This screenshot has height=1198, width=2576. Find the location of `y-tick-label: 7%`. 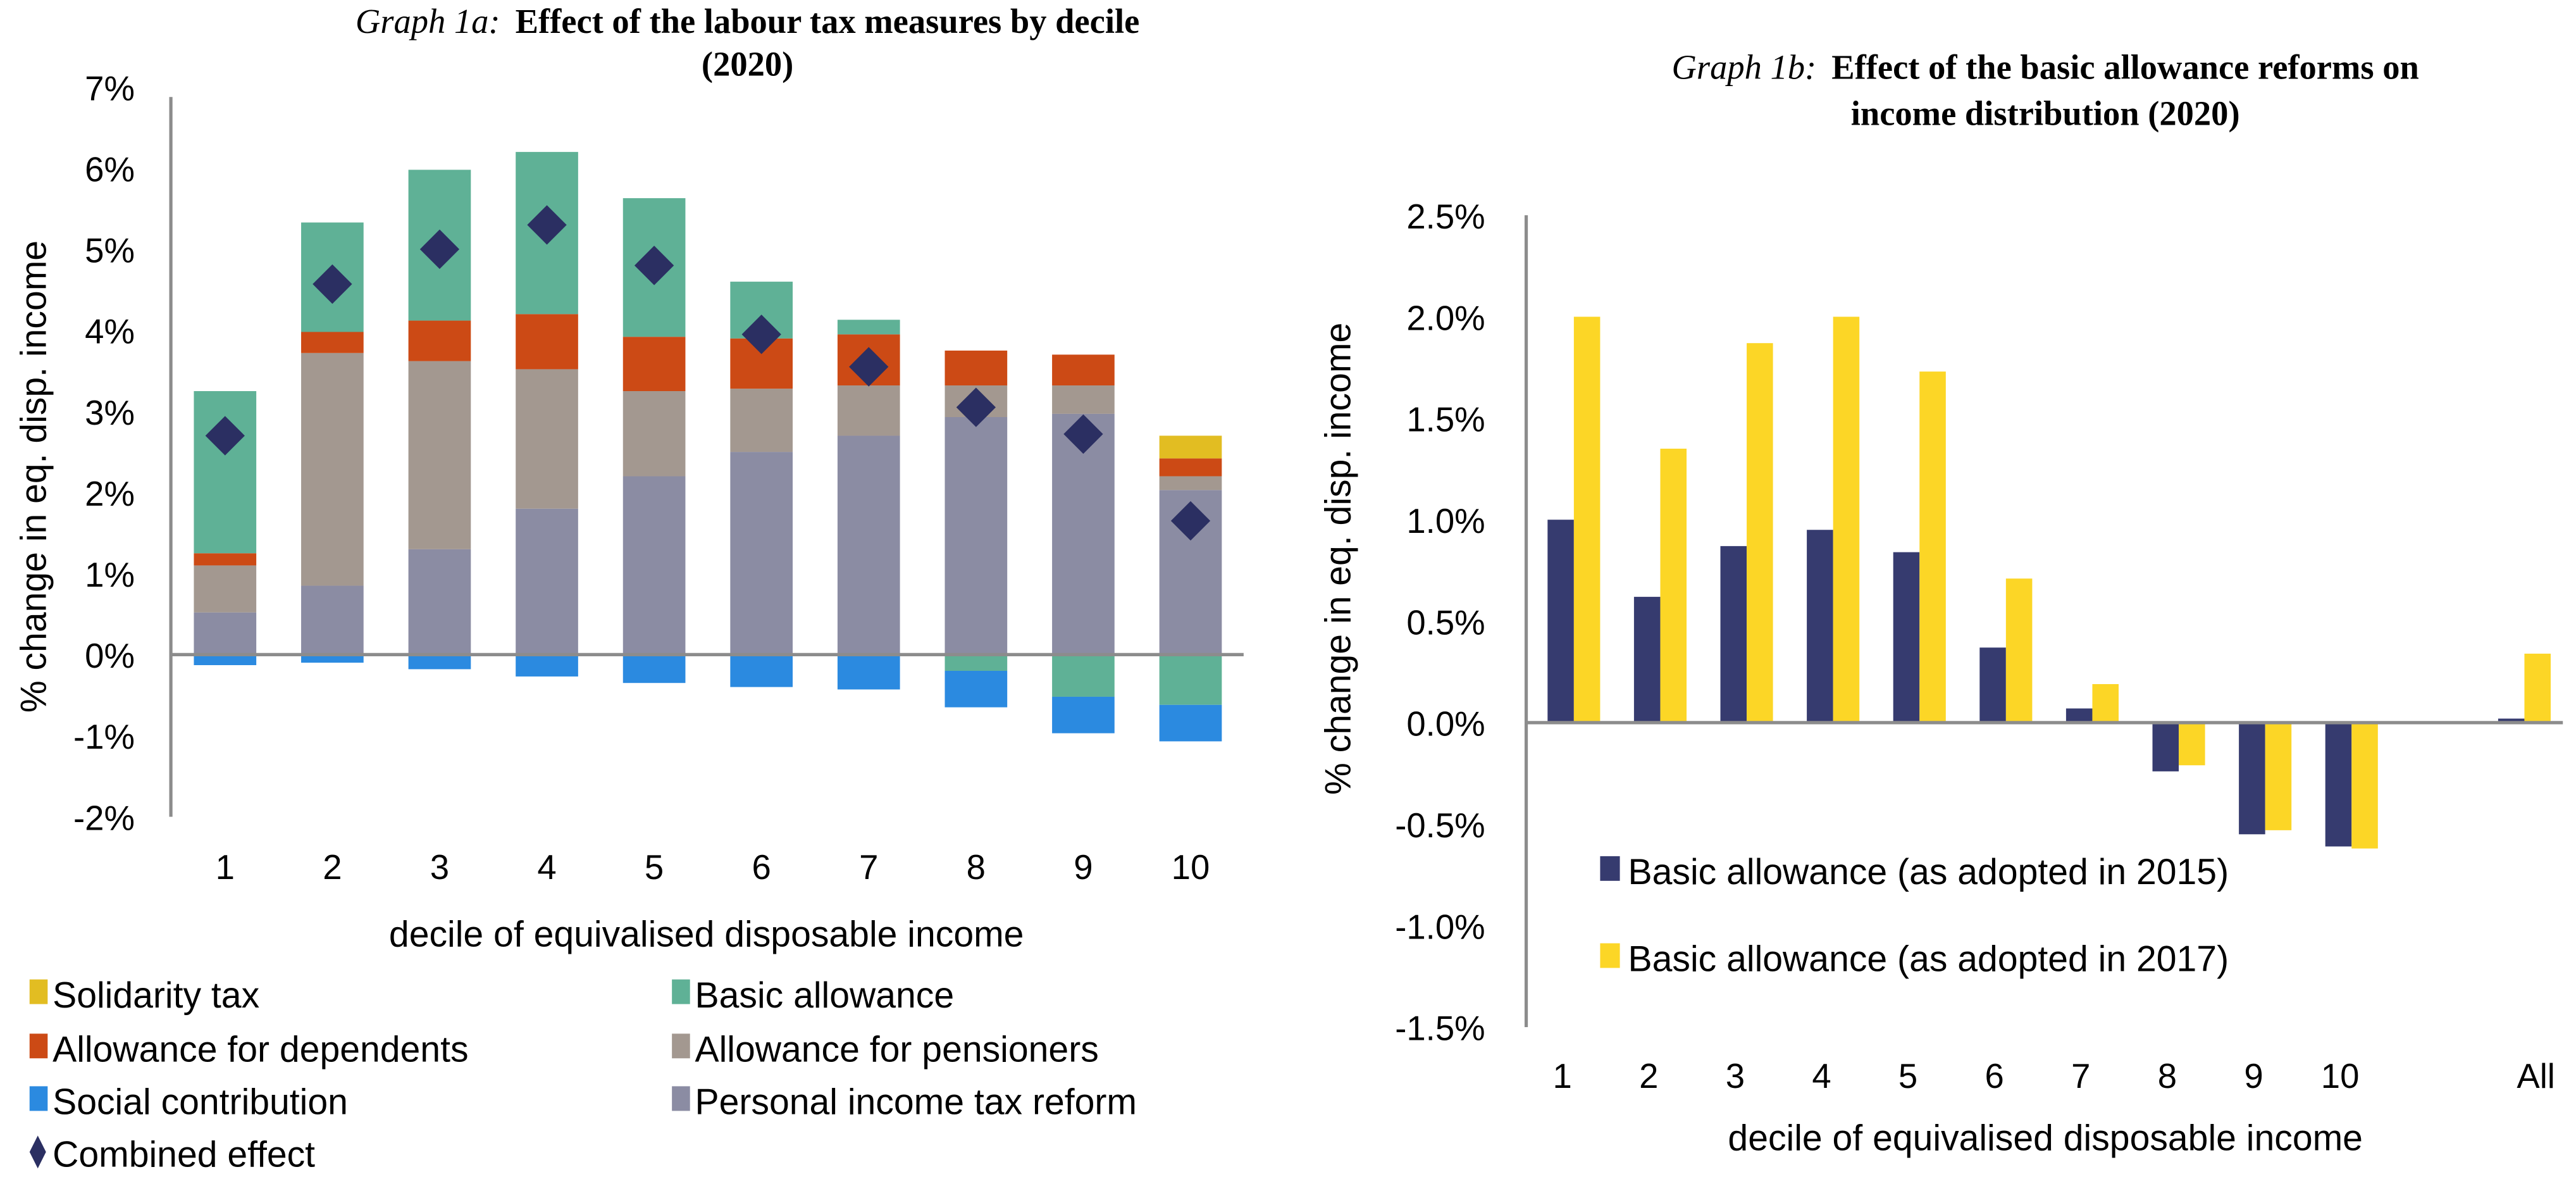

y-tick-label: 7% is located at coordinates (110, 88).